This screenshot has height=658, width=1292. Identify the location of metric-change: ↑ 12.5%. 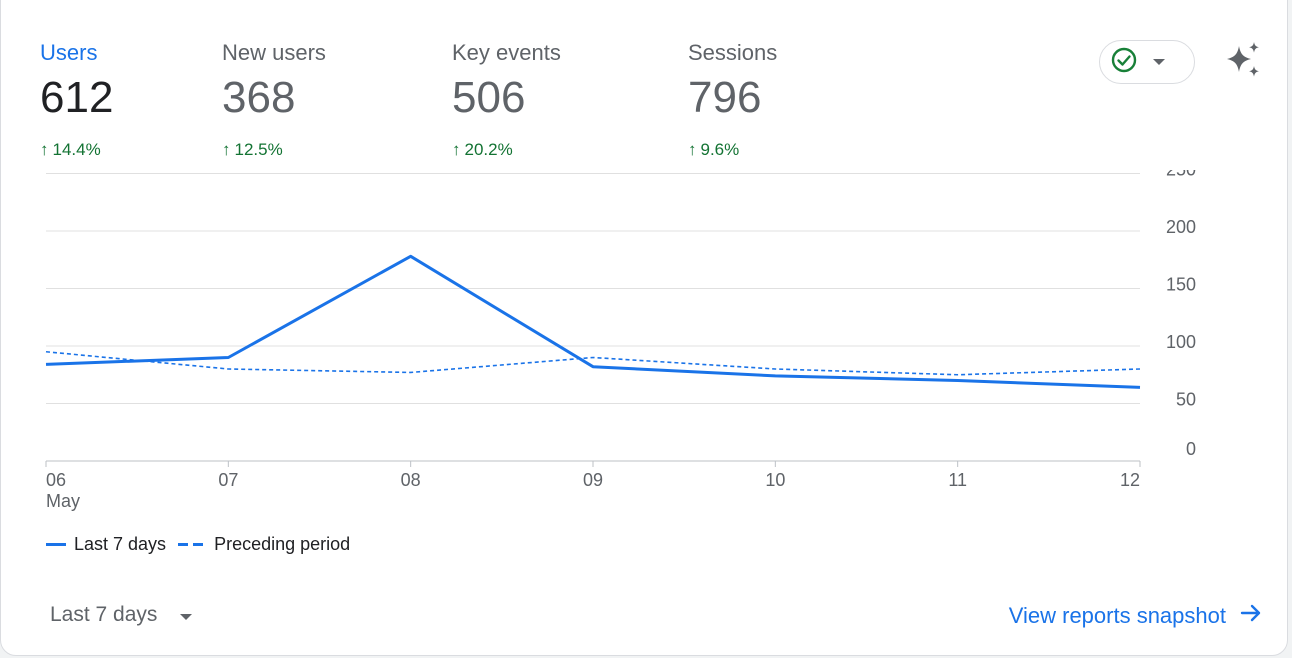
(274, 150).